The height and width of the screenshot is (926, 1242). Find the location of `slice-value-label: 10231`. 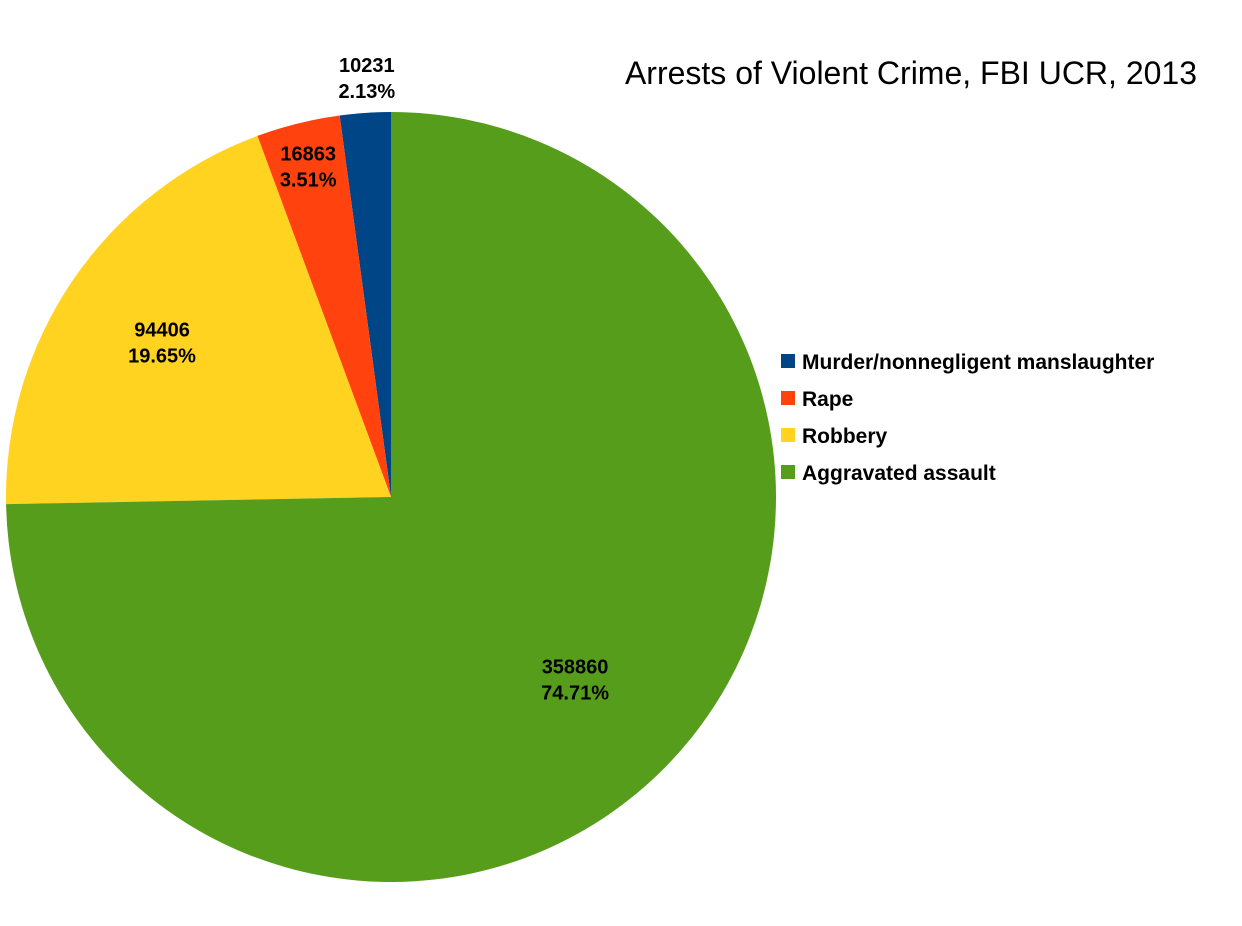

slice-value-label: 10231 is located at coordinates (367, 66).